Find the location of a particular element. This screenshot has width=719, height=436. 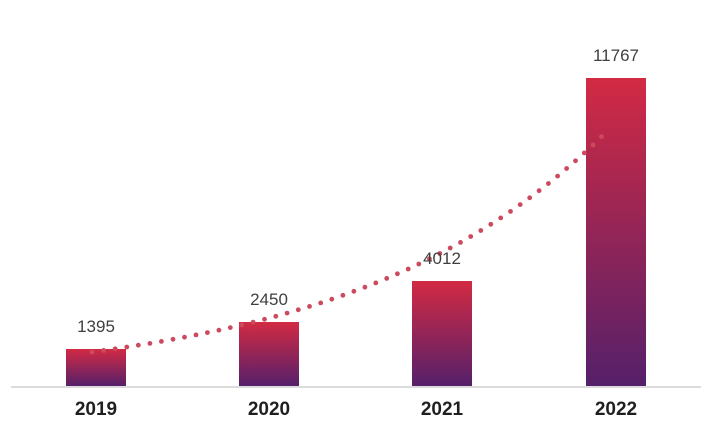

x-tick-label-2019: 2019 is located at coordinates (96, 409).